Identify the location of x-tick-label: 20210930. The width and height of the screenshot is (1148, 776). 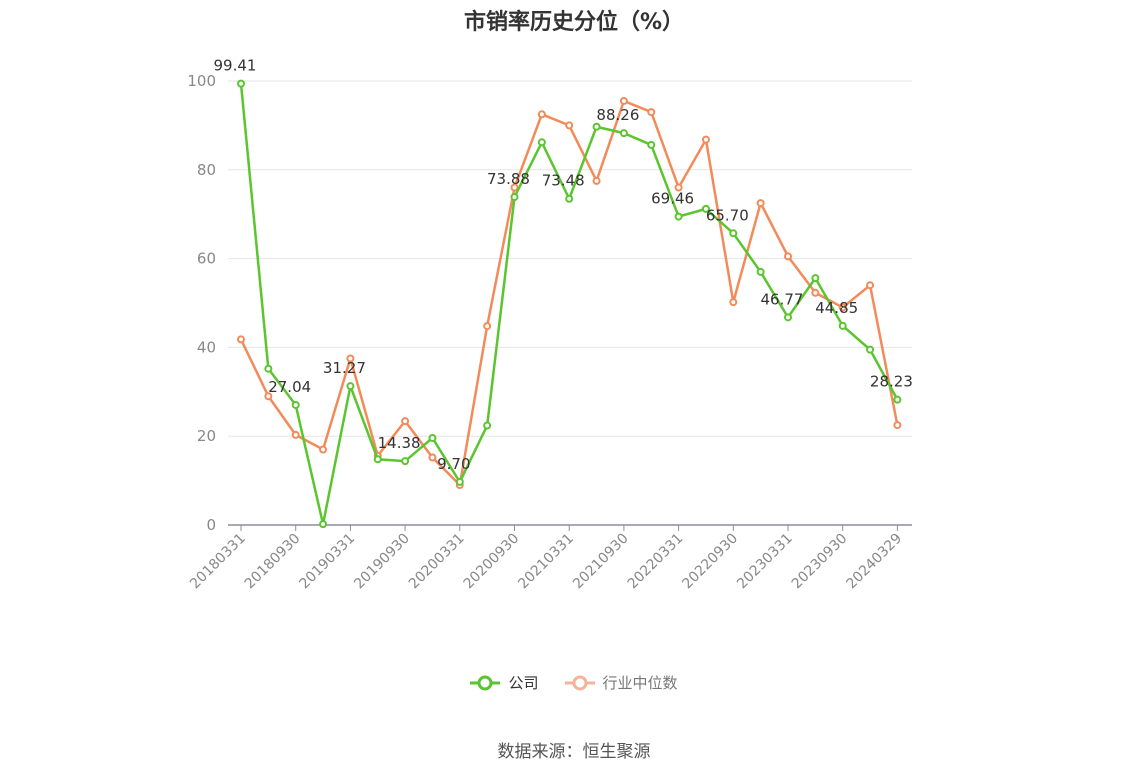
(601, 562).